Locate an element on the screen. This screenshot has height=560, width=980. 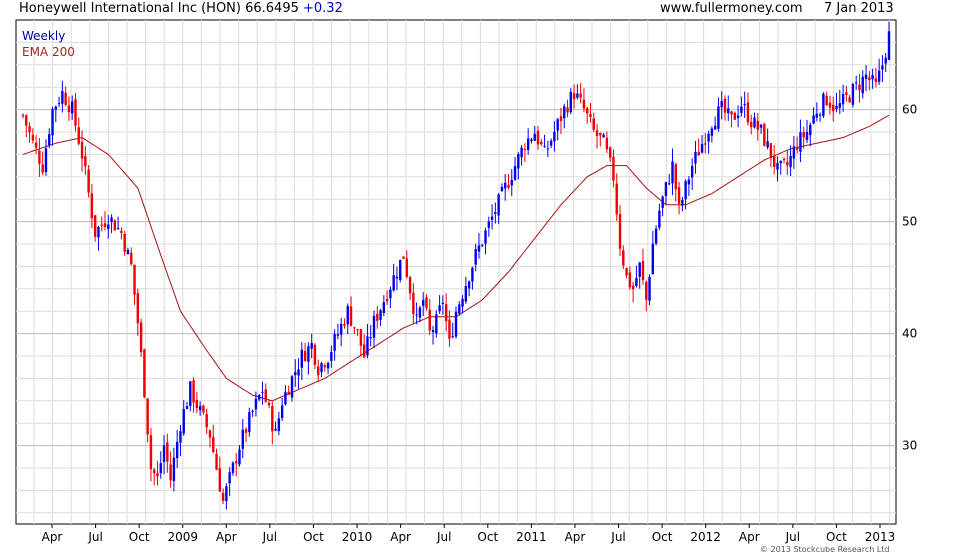
source-url: www.fullermoney.com is located at coordinates (731, 8).